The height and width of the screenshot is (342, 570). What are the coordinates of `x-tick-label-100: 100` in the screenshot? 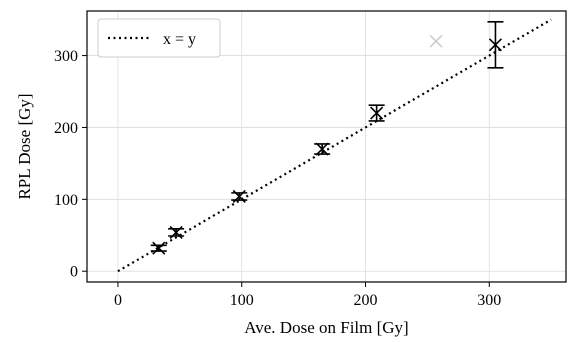 It's located at (242, 300).